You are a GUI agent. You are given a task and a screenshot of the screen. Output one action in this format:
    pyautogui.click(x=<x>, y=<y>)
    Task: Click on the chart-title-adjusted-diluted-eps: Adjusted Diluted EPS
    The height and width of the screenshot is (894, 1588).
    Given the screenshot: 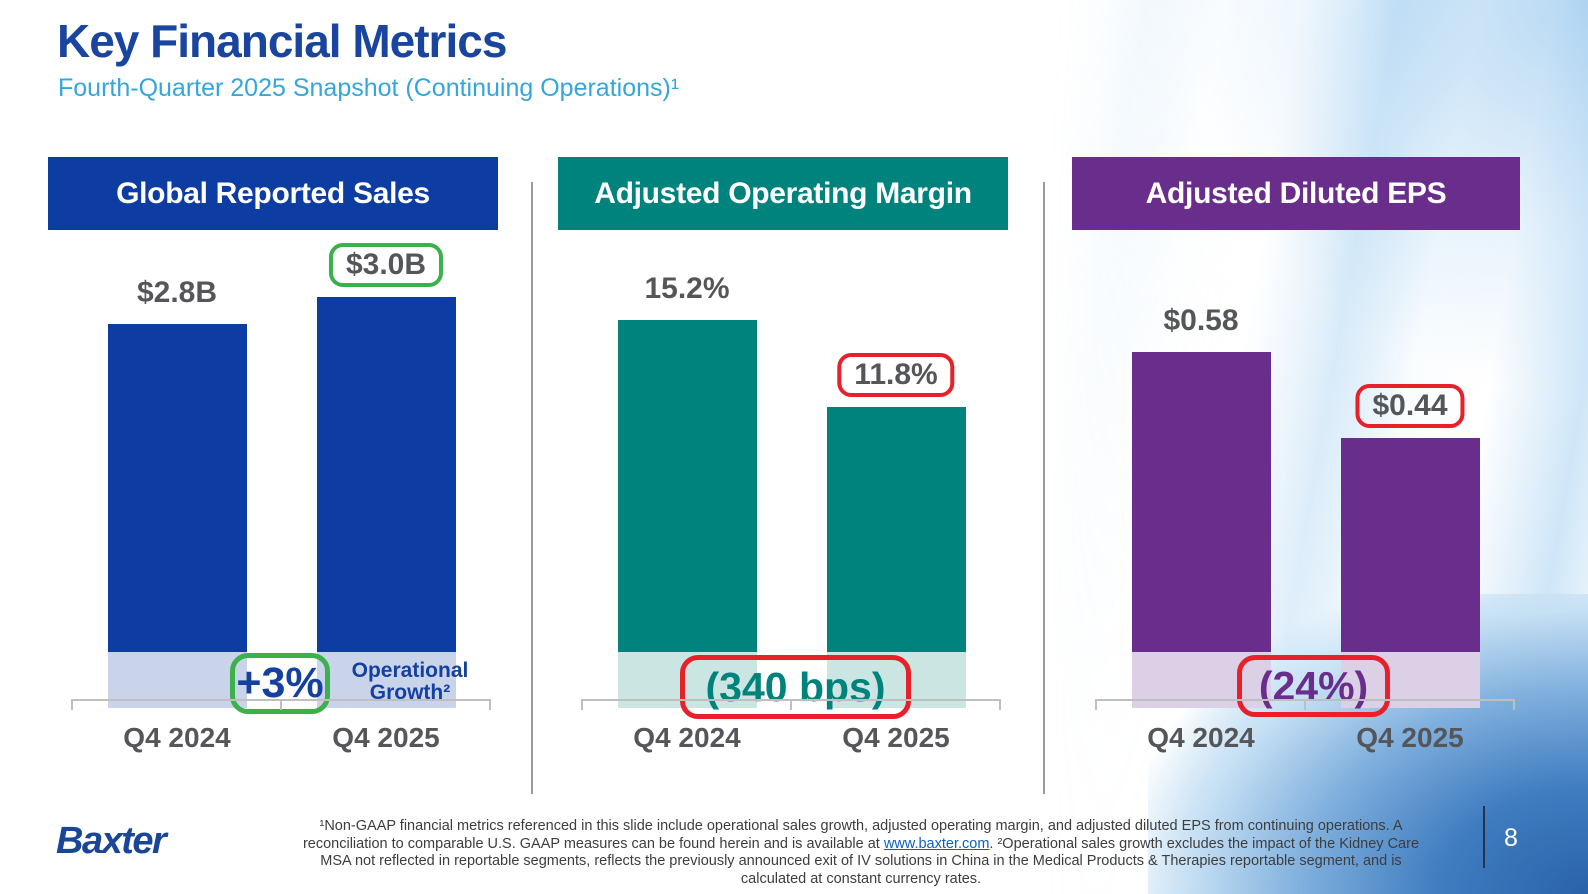 What is the action you would take?
    pyautogui.click(x=1296, y=193)
    